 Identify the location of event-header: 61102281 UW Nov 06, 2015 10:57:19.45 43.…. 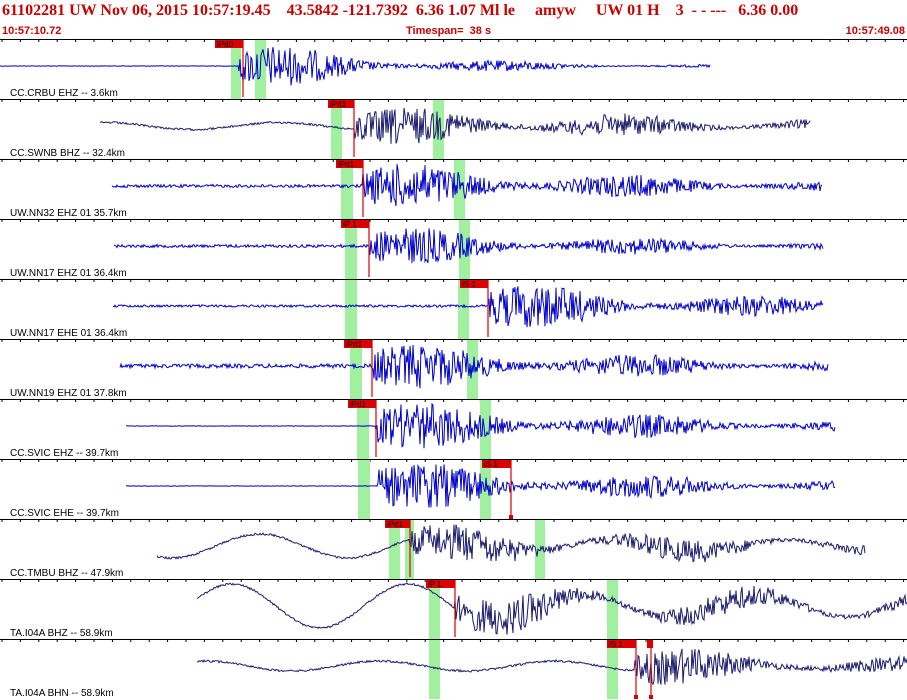
(453, 19).